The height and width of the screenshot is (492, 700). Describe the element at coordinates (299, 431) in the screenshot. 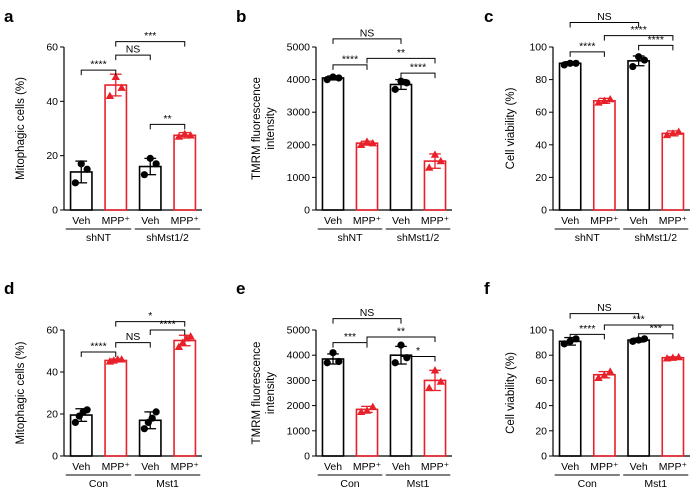

I see `y-tick-label: 1000` at that location.